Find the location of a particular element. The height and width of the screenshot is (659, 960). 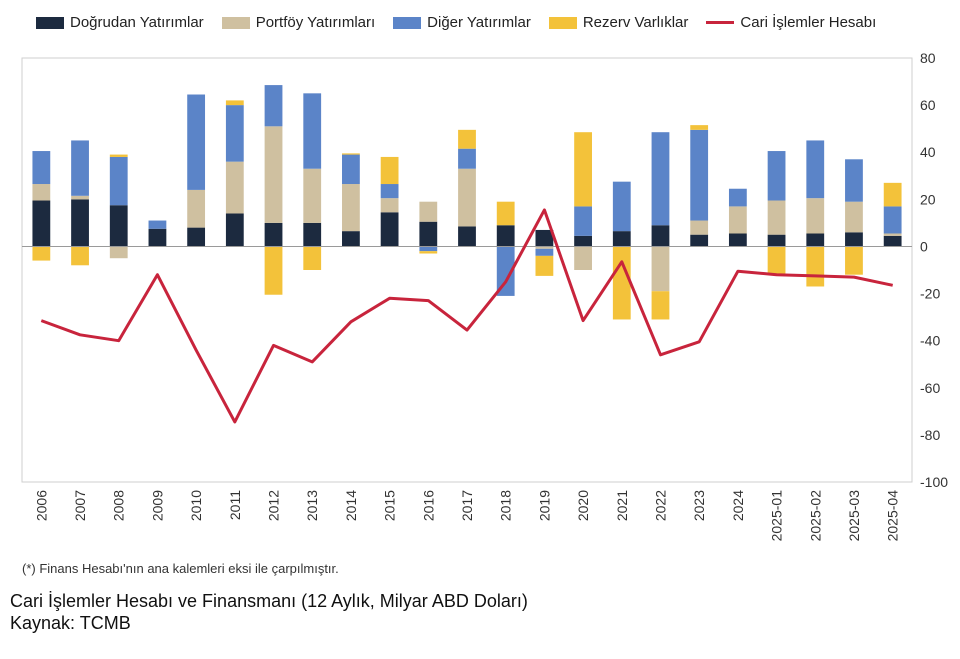

bar-4-2012 is located at coordinates (273, 270).